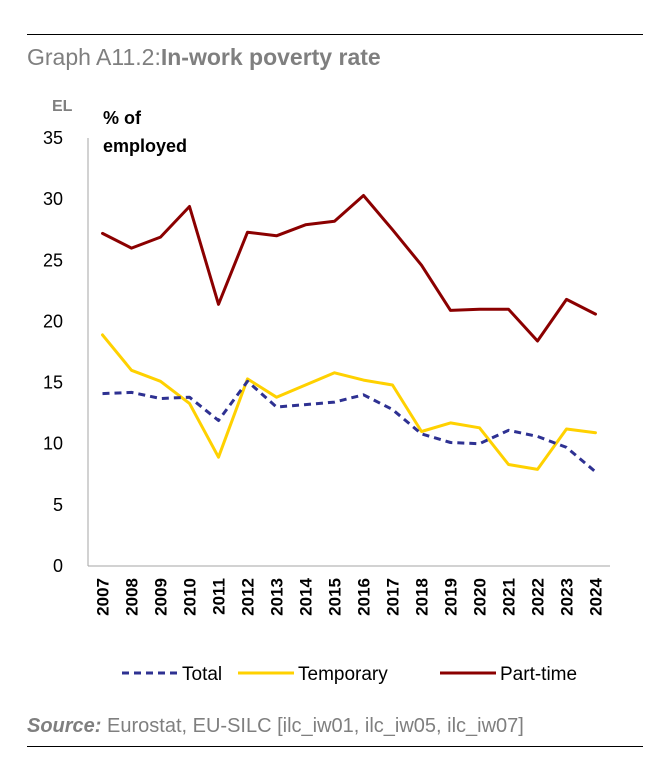 The height and width of the screenshot is (768, 670). What do you see at coordinates (64, 726) in the screenshot?
I see `source-label: Source:` at bounding box center [64, 726].